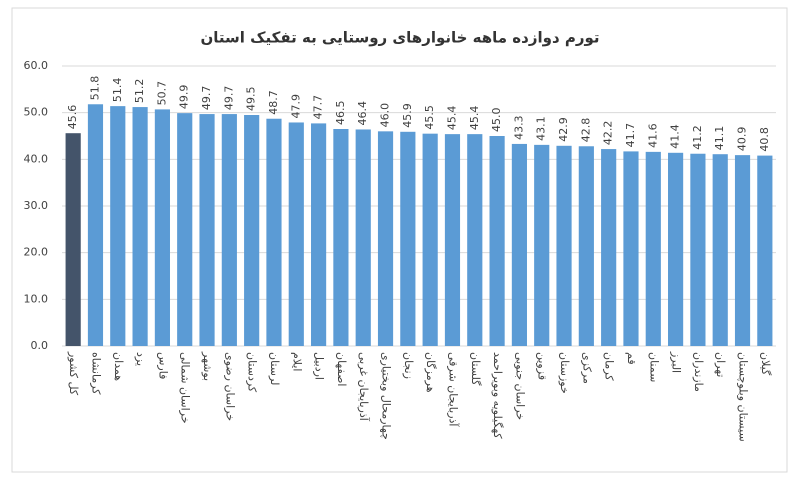 This screenshot has width=798, height=480. I want to click on x-tick-label: قزوین, so click(542, 366).